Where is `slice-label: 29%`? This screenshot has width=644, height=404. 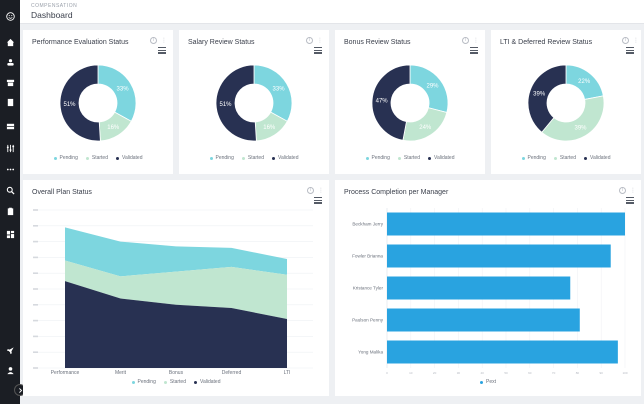 slice-label: 29% is located at coordinates (433, 87).